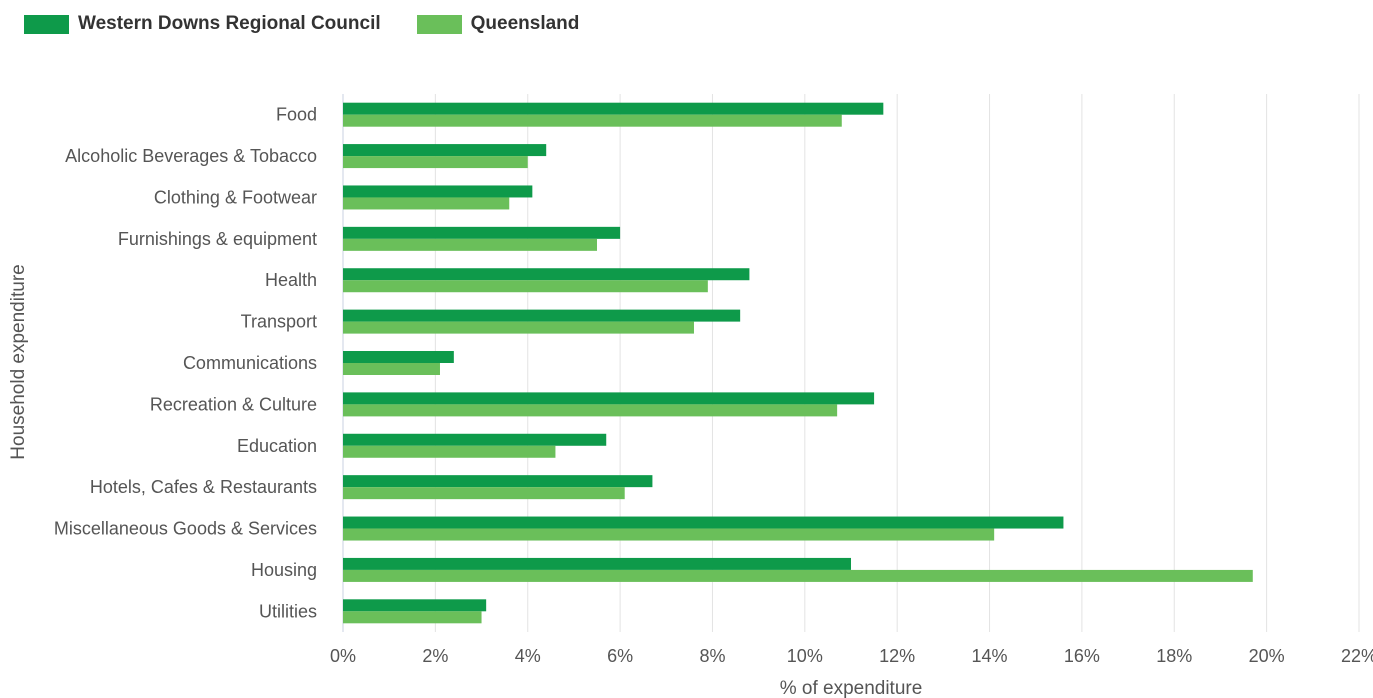 The width and height of the screenshot is (1373, 698). Describe the element at coordinates (990, 656) in the screenshot. I see `x-tick-label: 14%` at that location.